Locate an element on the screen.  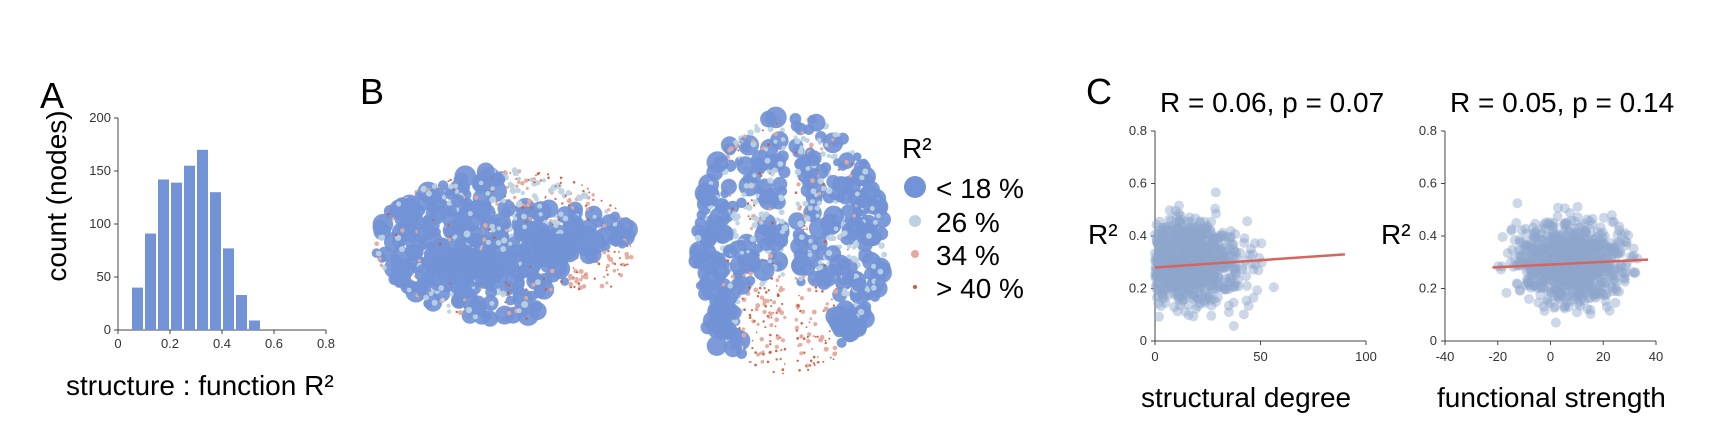
scatter-x-tick-label: -40 is located at coordinates (1445, 356).